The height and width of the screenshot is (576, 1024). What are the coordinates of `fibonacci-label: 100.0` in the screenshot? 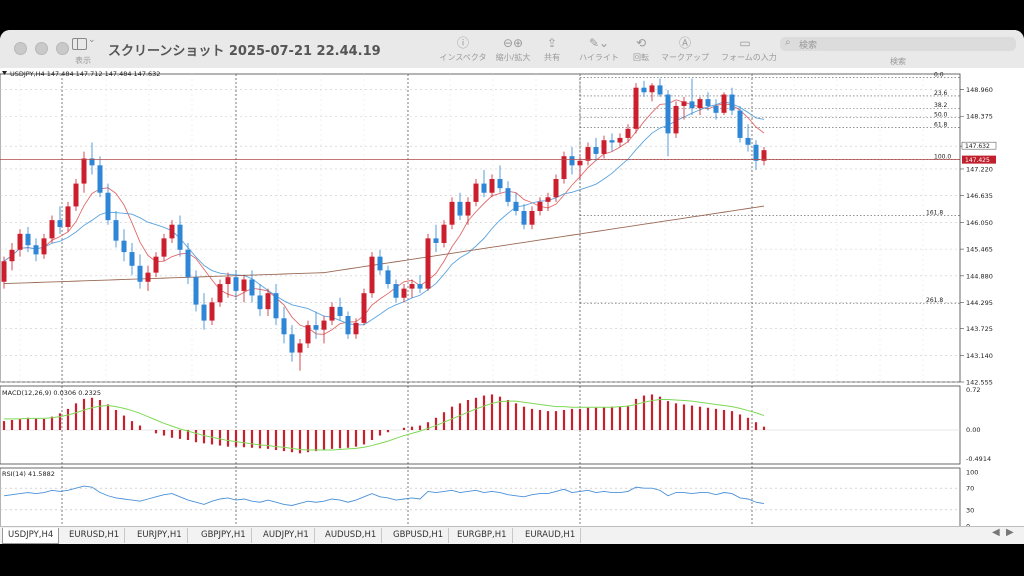 It's located at (942, 156).